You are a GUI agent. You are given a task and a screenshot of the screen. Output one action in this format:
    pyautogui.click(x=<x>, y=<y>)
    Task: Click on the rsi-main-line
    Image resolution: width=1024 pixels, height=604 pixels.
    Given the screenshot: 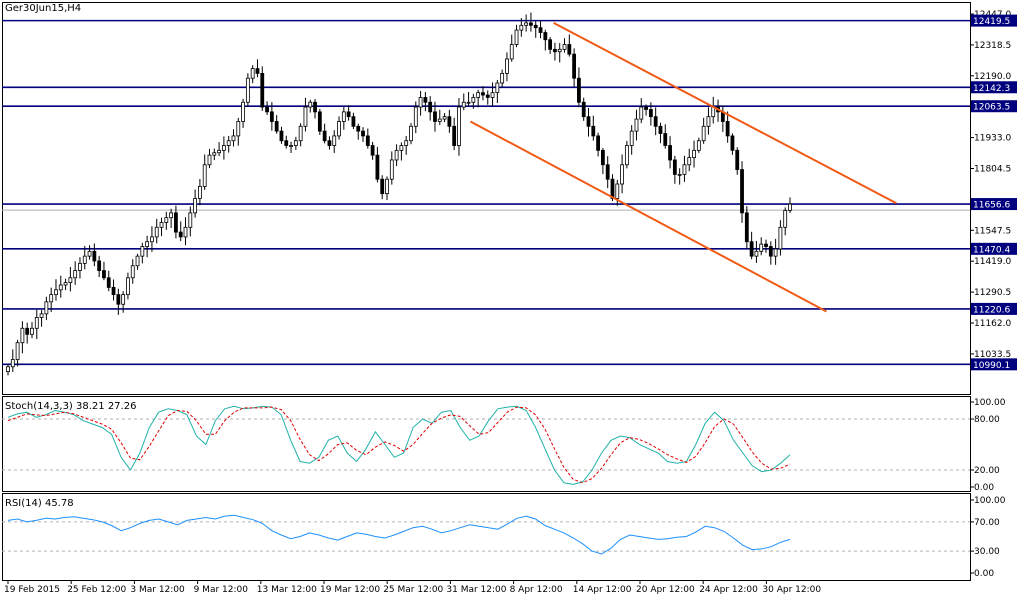 What is the action you would take?
    pyautogui.click(x=399, y=534)
    